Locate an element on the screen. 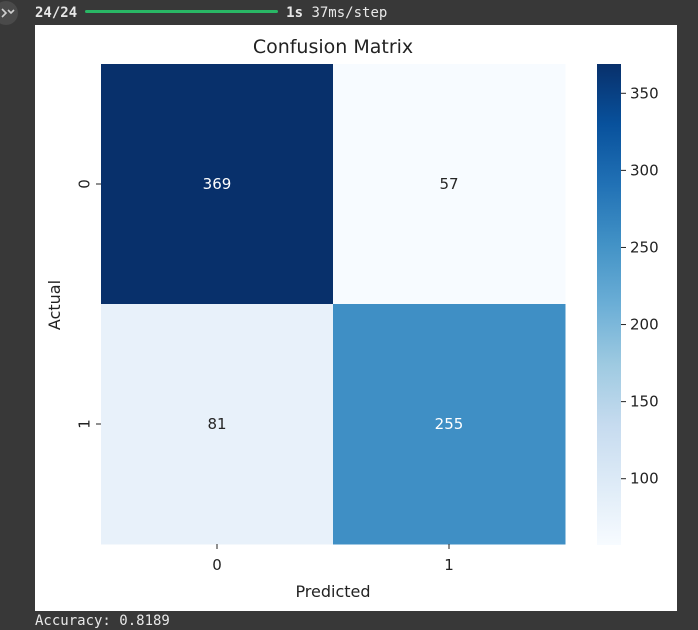 The height and width of the screenshot is (630, 698). colorbar is located at coordinates (609, 304).